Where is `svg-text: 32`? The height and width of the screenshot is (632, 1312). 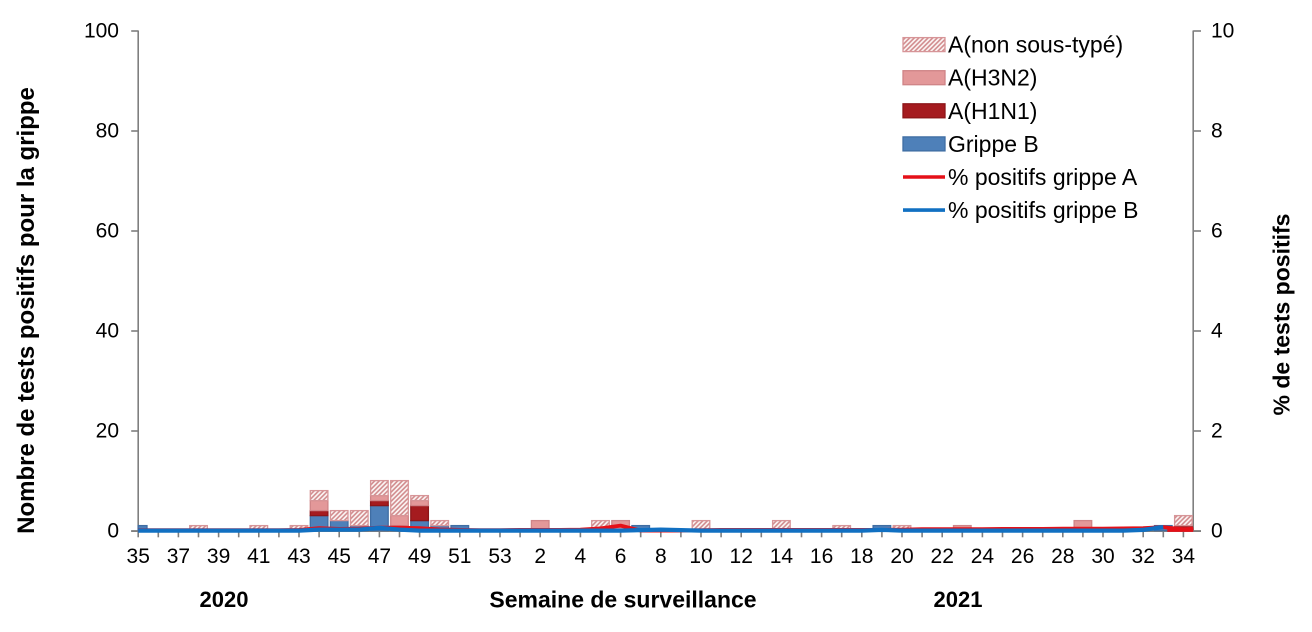 svg-text: 32 is located at coordinates (1143, 556).